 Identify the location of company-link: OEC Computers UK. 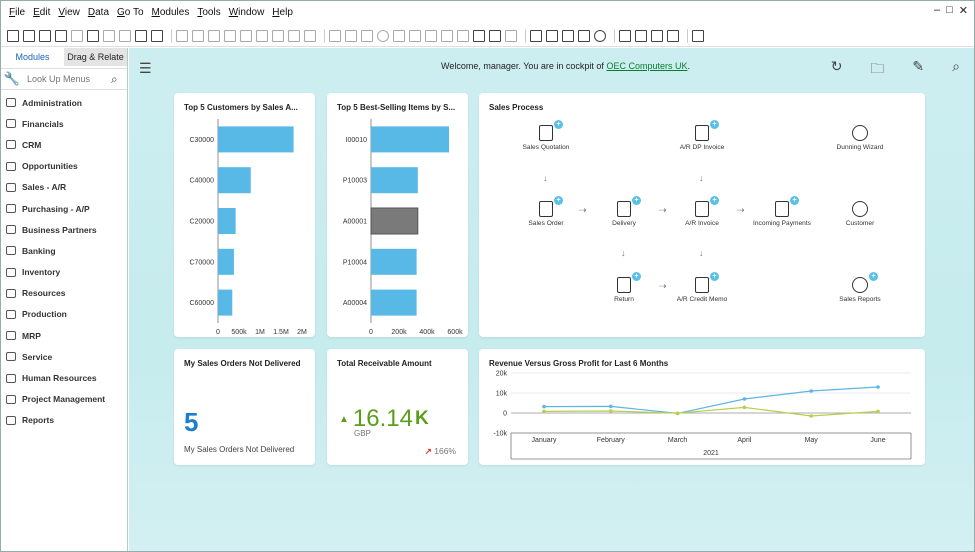
(647, 66).